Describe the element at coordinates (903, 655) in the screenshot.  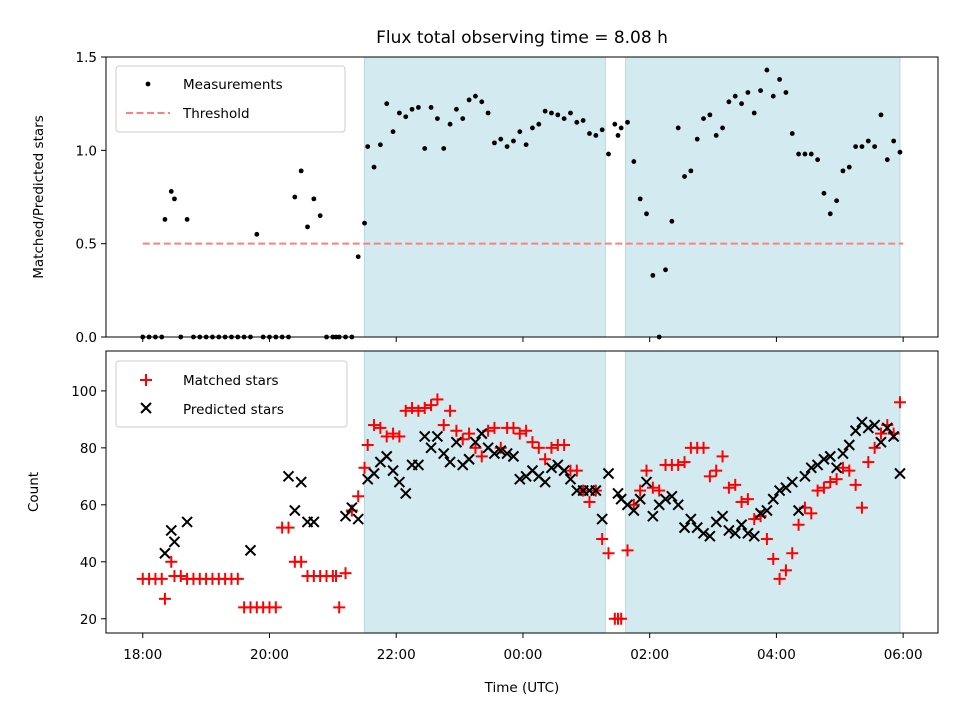
I see `x-tick-label: 06:00` at that location.